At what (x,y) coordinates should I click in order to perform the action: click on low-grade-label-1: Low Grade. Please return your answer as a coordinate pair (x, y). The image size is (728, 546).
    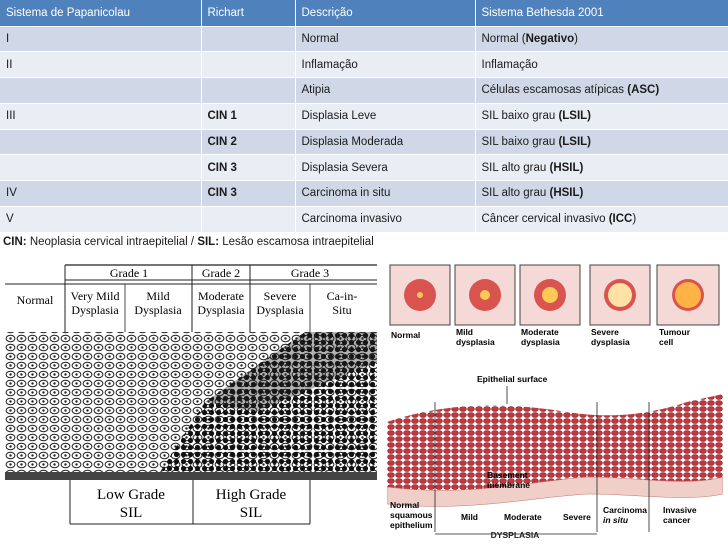
    Looking at the image, I should click on (131, 495).